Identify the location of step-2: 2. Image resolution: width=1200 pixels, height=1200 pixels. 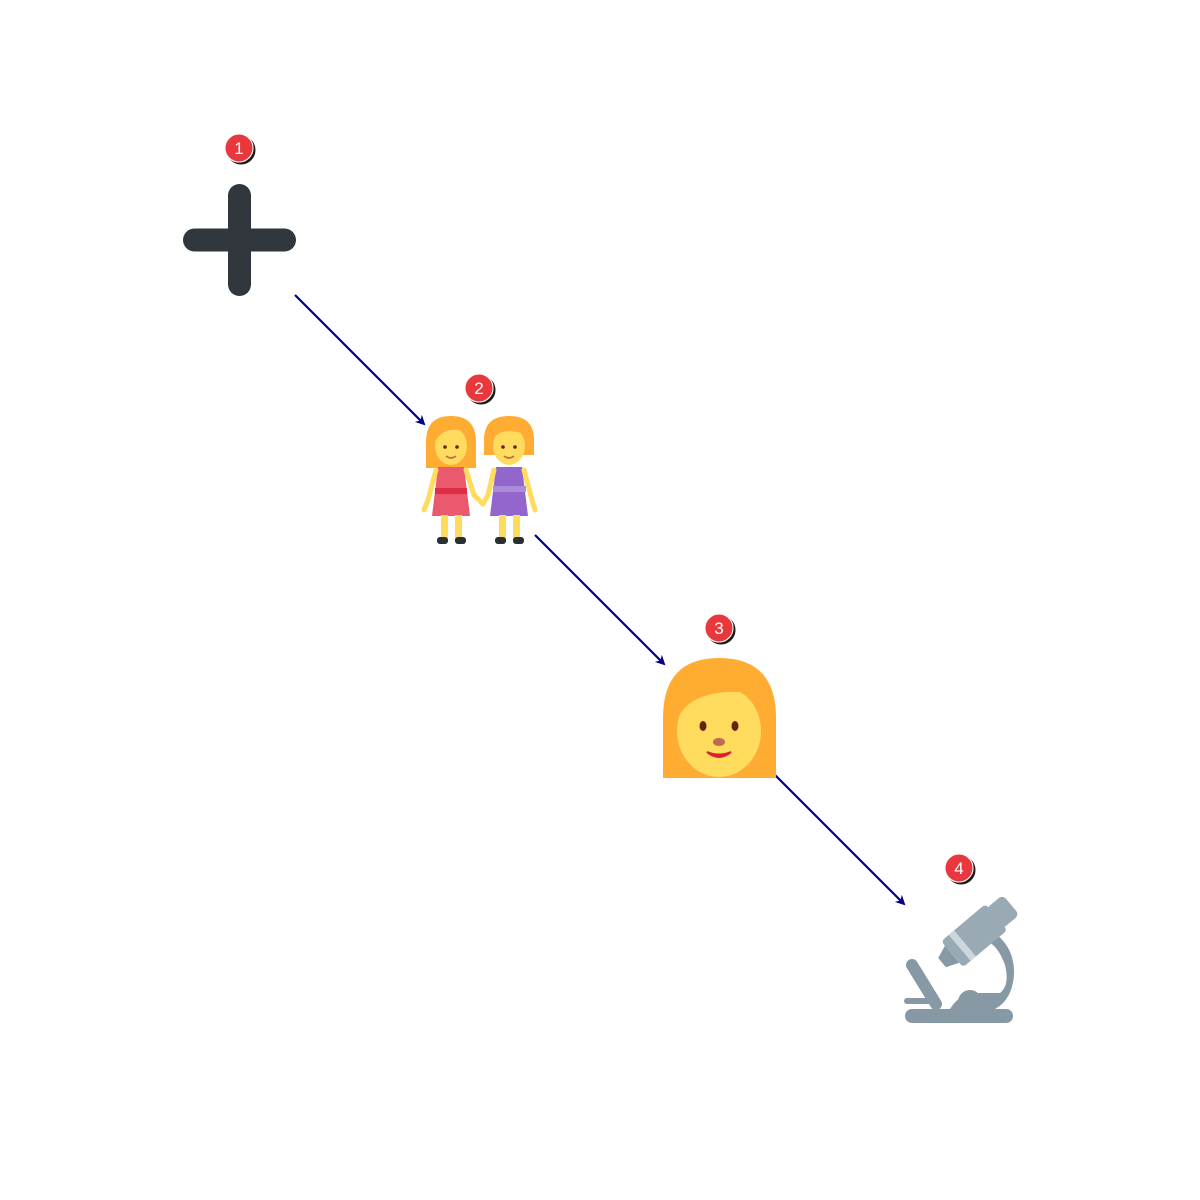
(479, 458).